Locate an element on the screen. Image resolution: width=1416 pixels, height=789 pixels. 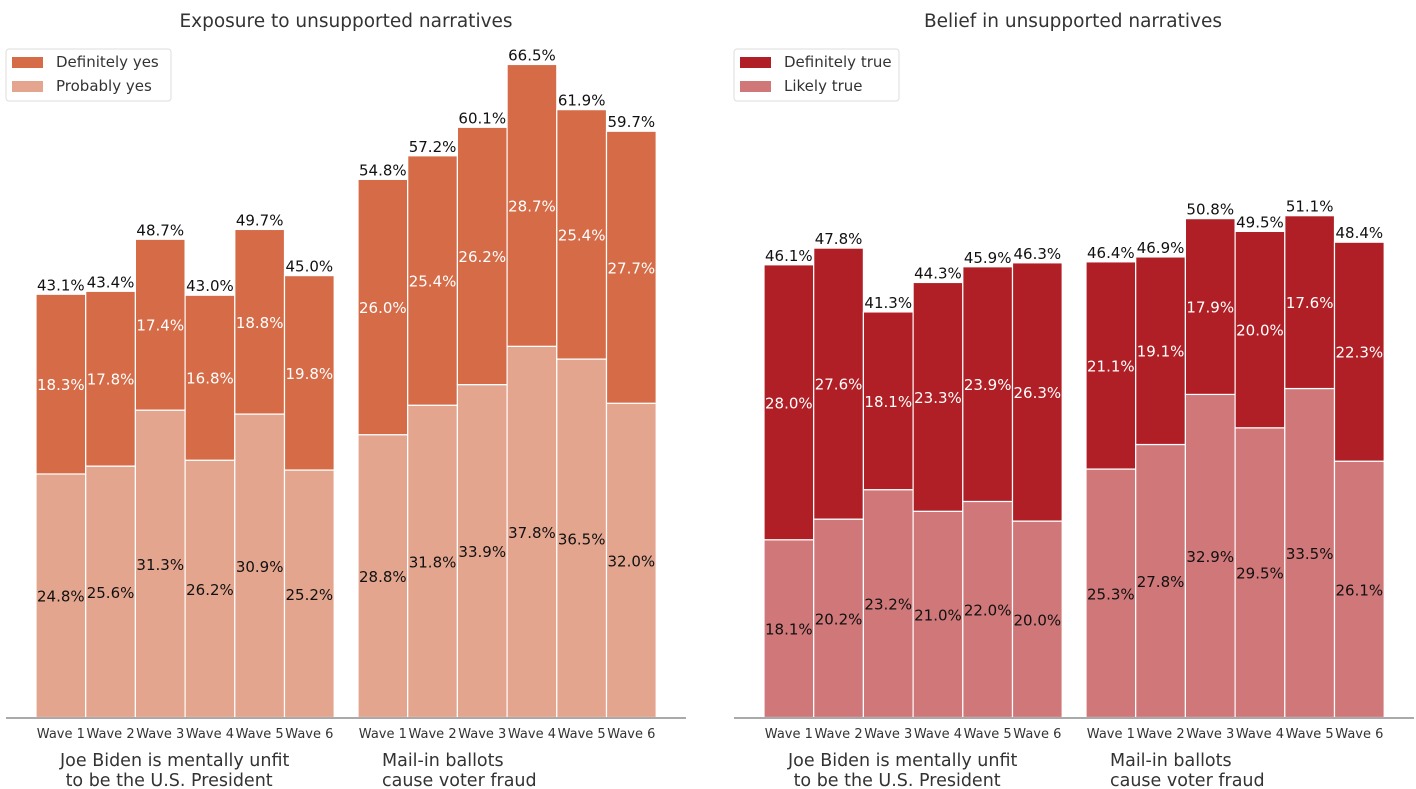
belief-total-label: 44.3% is located at coordinates (938, 273).